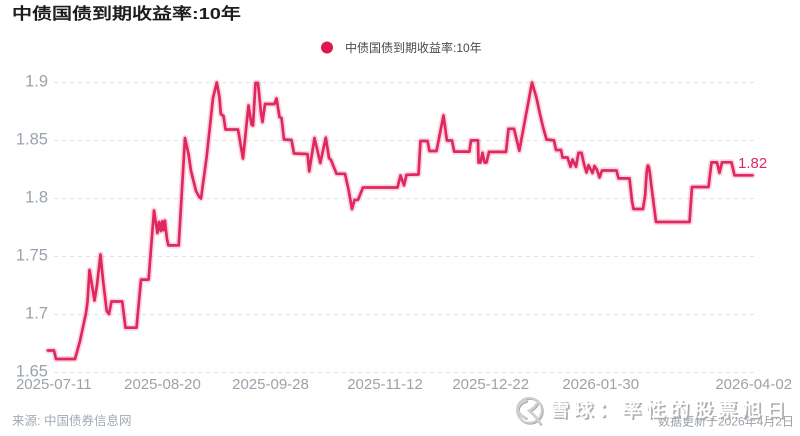 The height and width of the screenshot is (436, 800). I want to click on svg-text: 中债国债到期收益率:10年, so click(413, 47).